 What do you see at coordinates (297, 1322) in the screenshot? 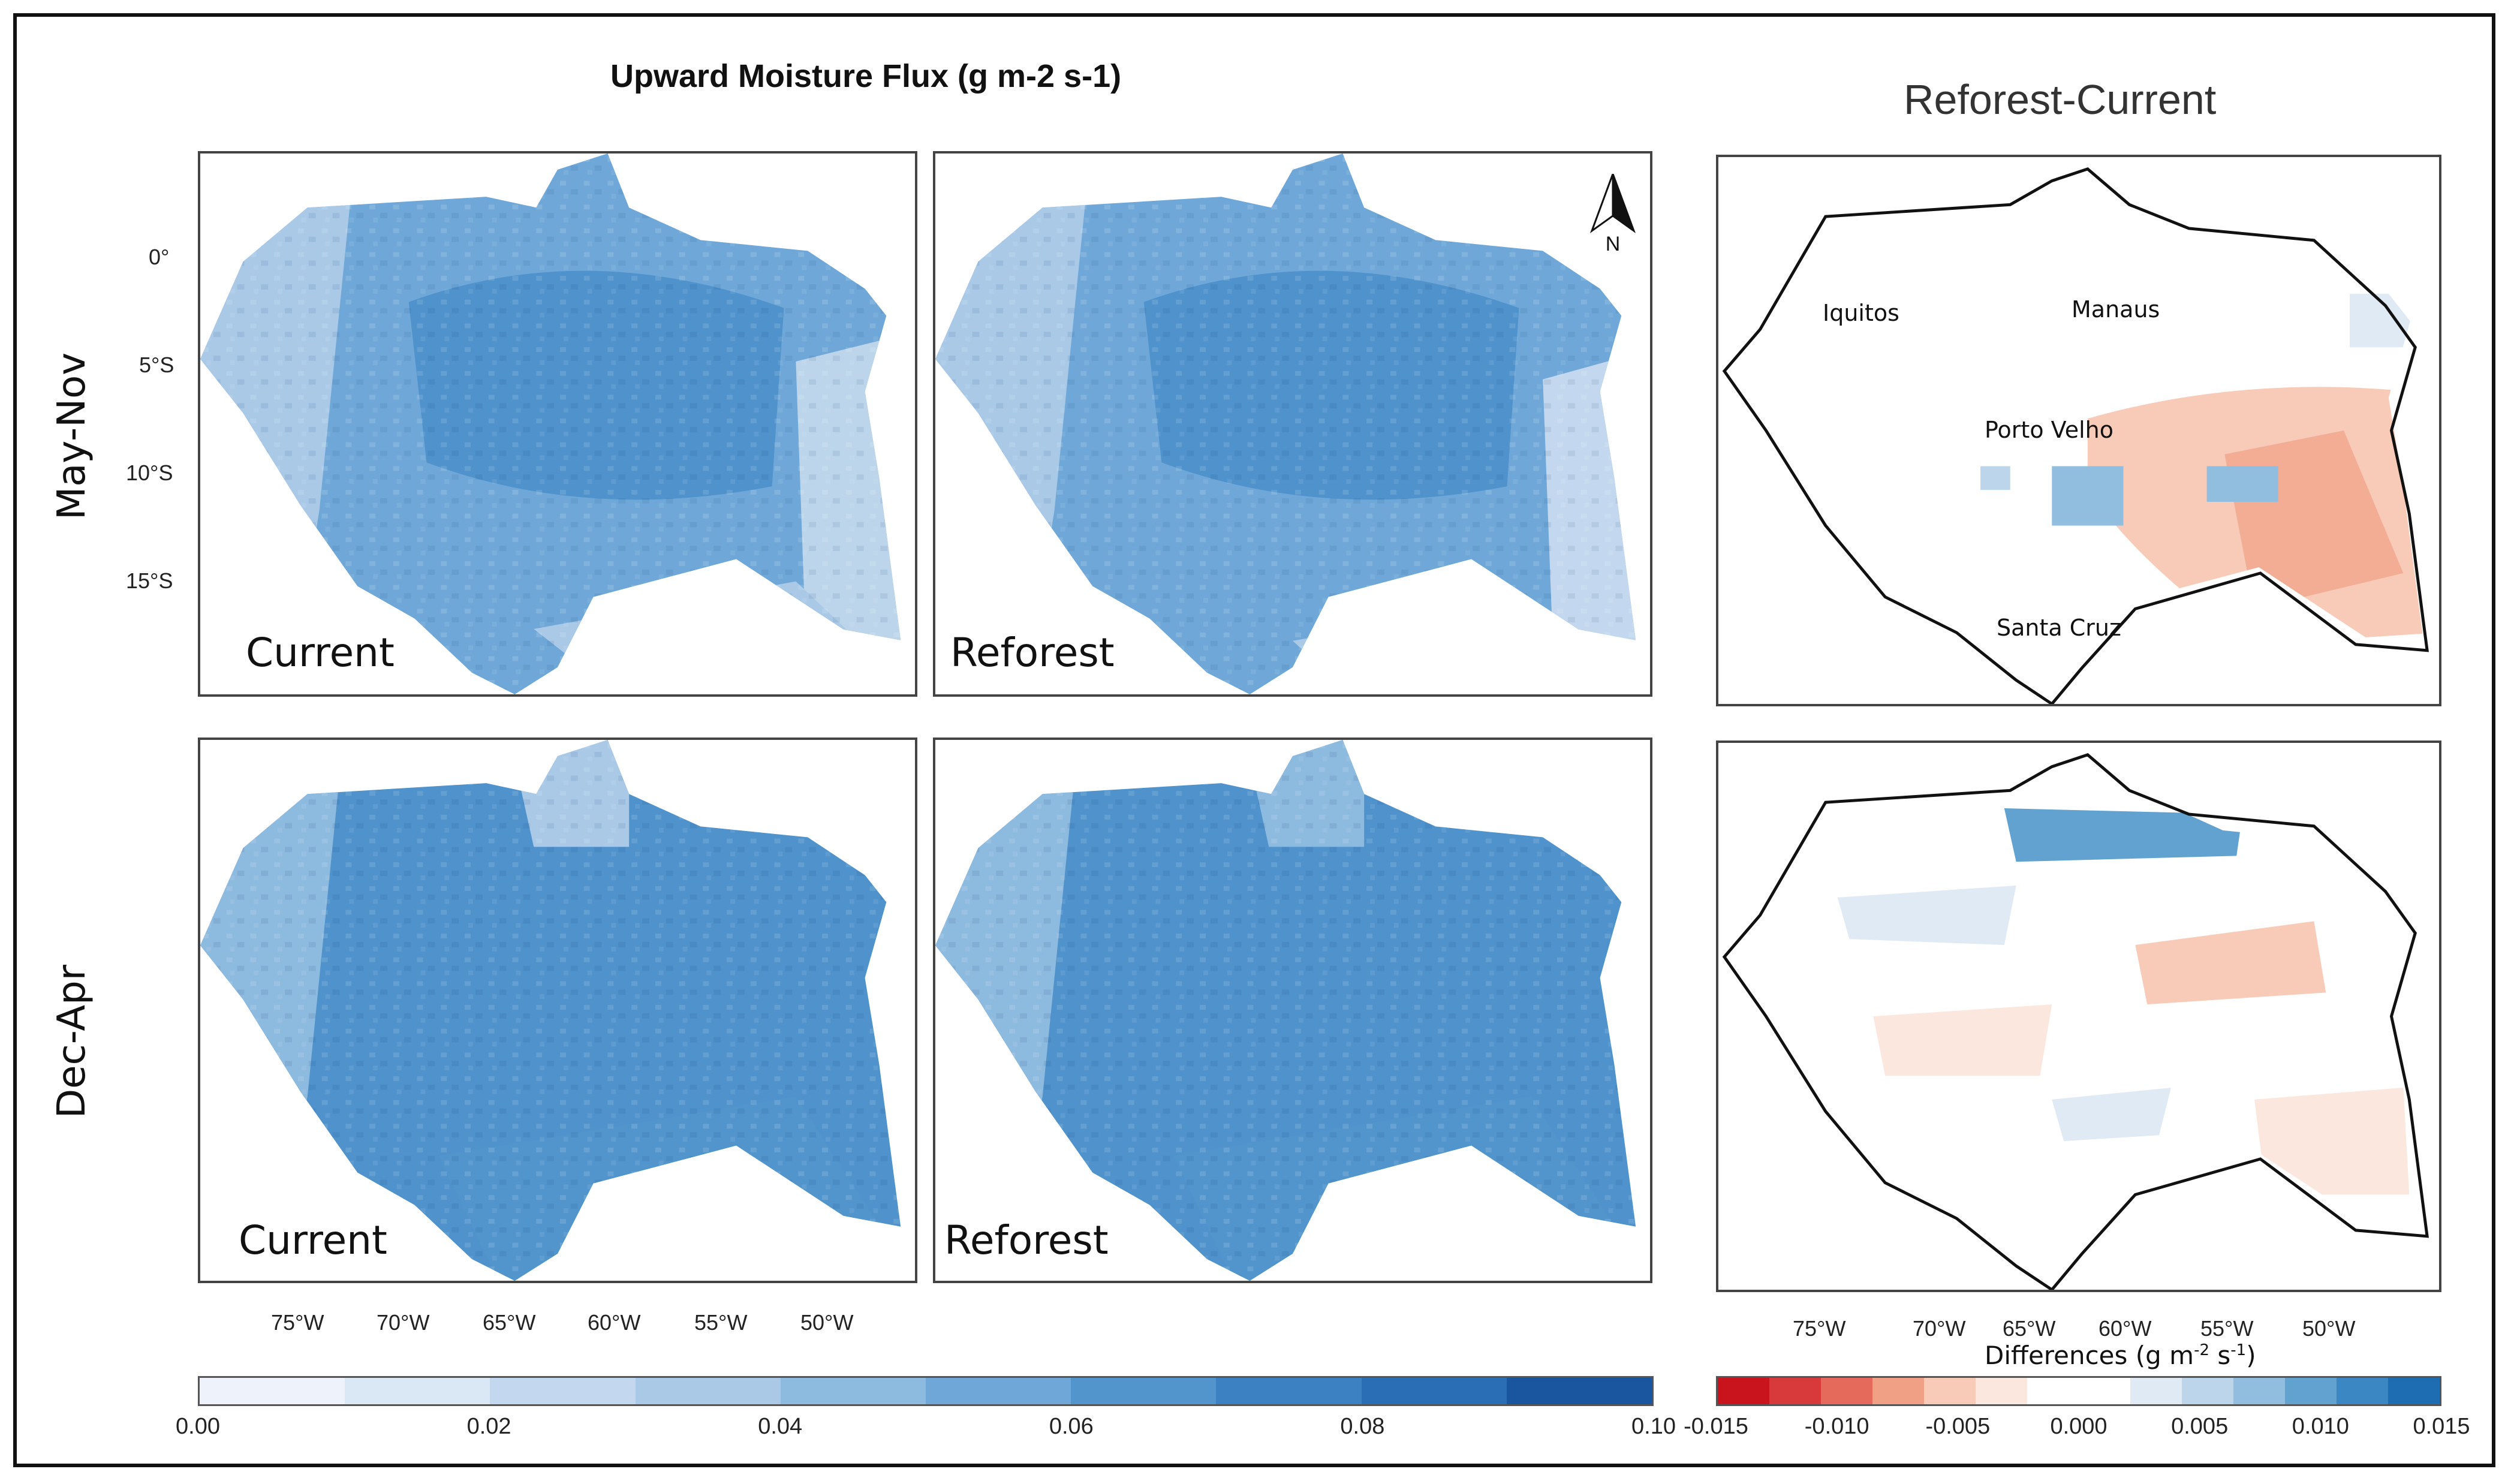
I see `lon-tick-75w-left: 75°W` at bounding box center [297, 1322].